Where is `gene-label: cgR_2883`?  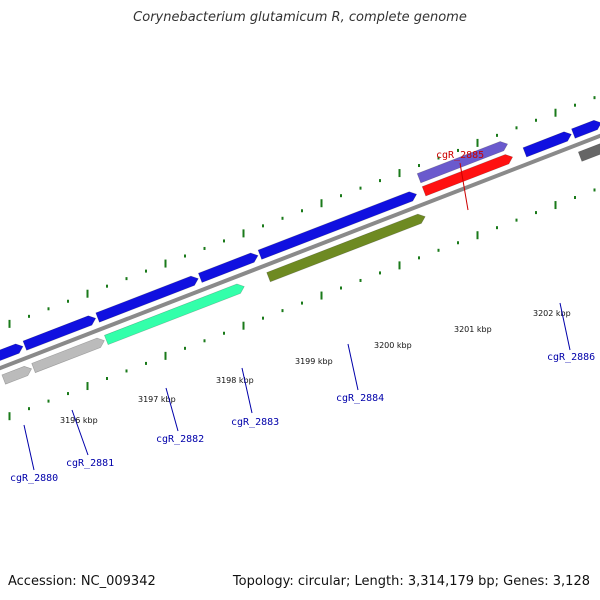
gene-label: cgR_2883 is located at coordinates (255, 422).